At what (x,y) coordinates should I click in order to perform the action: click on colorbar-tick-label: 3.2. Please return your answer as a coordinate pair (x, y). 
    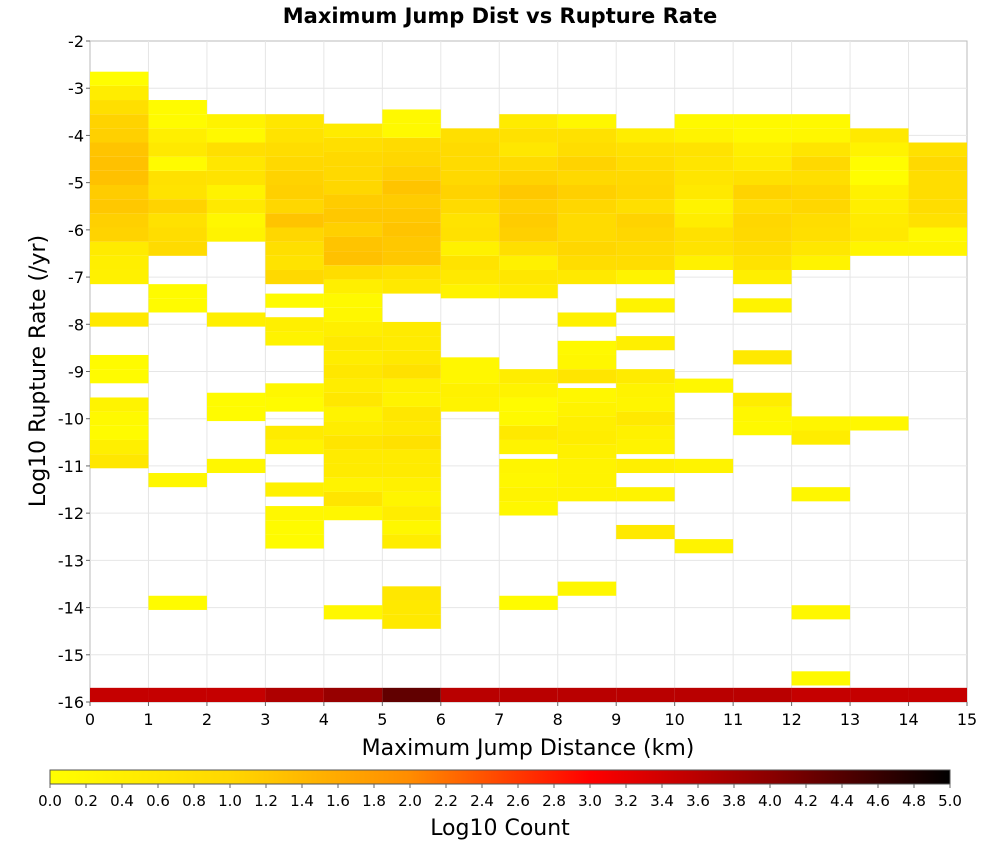
    Looking at the image, I should click on (626, 801).